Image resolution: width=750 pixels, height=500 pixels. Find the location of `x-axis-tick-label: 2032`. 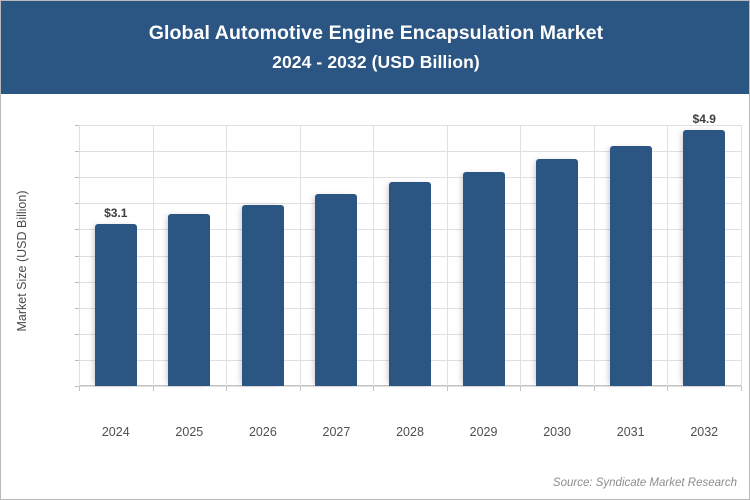

x-axis-tick-label: 2032 is located at coordinates (704, 432).